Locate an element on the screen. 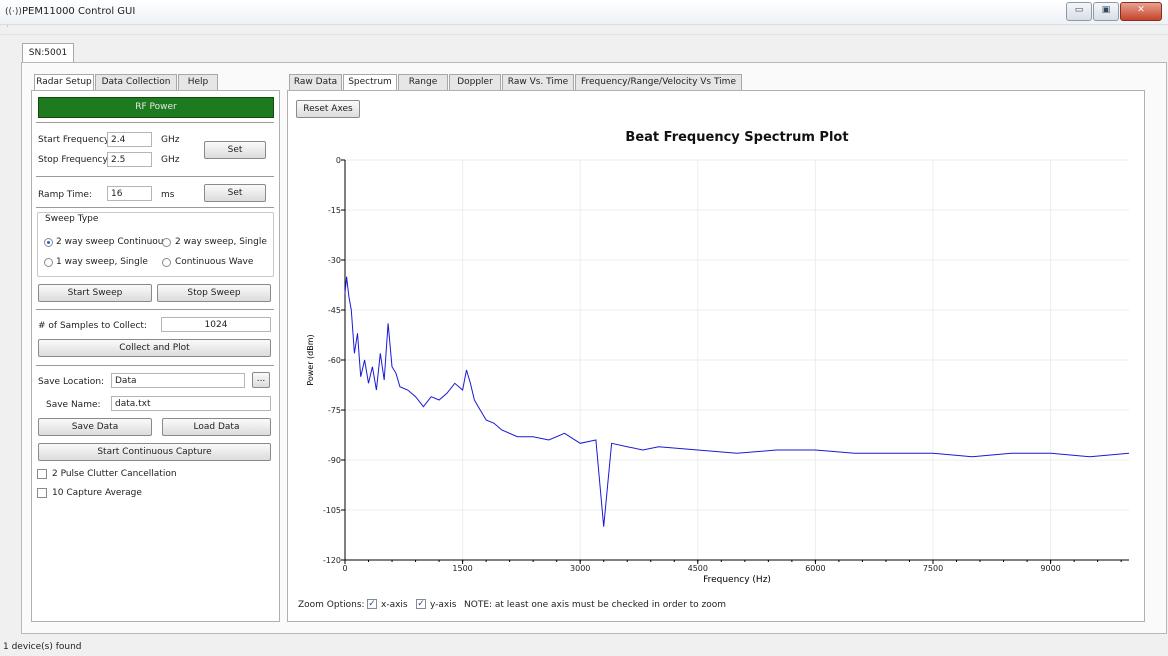  close-button: ✕ is located at coordinates (1141, 11).